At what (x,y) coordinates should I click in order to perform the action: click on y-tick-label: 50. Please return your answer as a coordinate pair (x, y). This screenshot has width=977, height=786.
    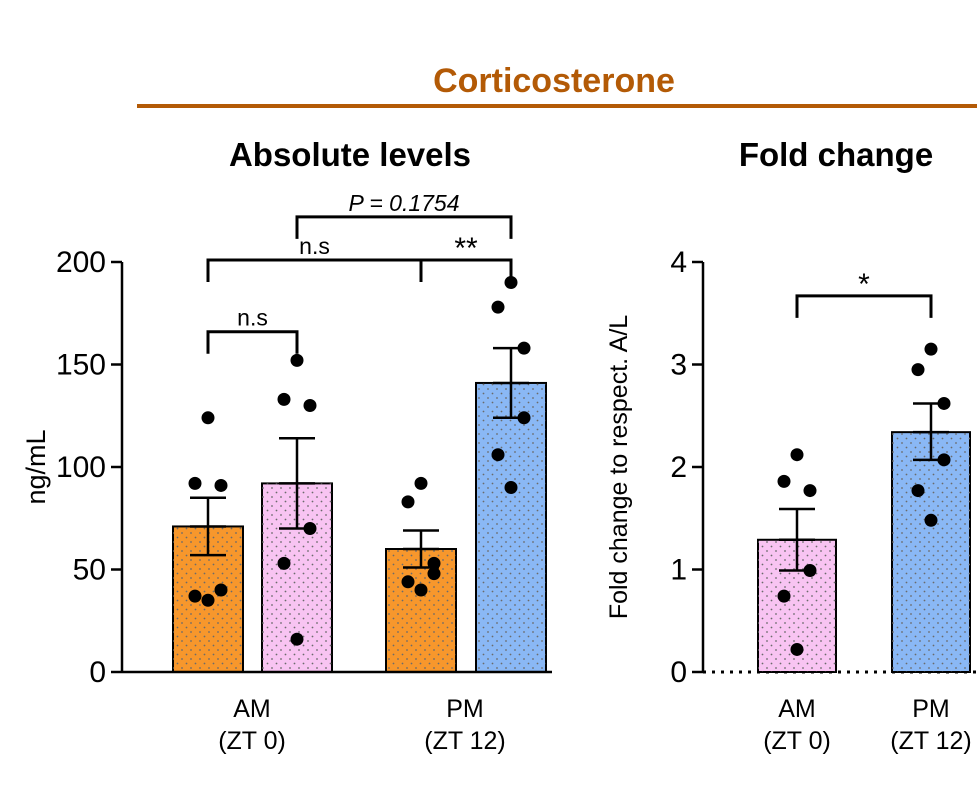
    Looking at the image, I should click on (89, 570).